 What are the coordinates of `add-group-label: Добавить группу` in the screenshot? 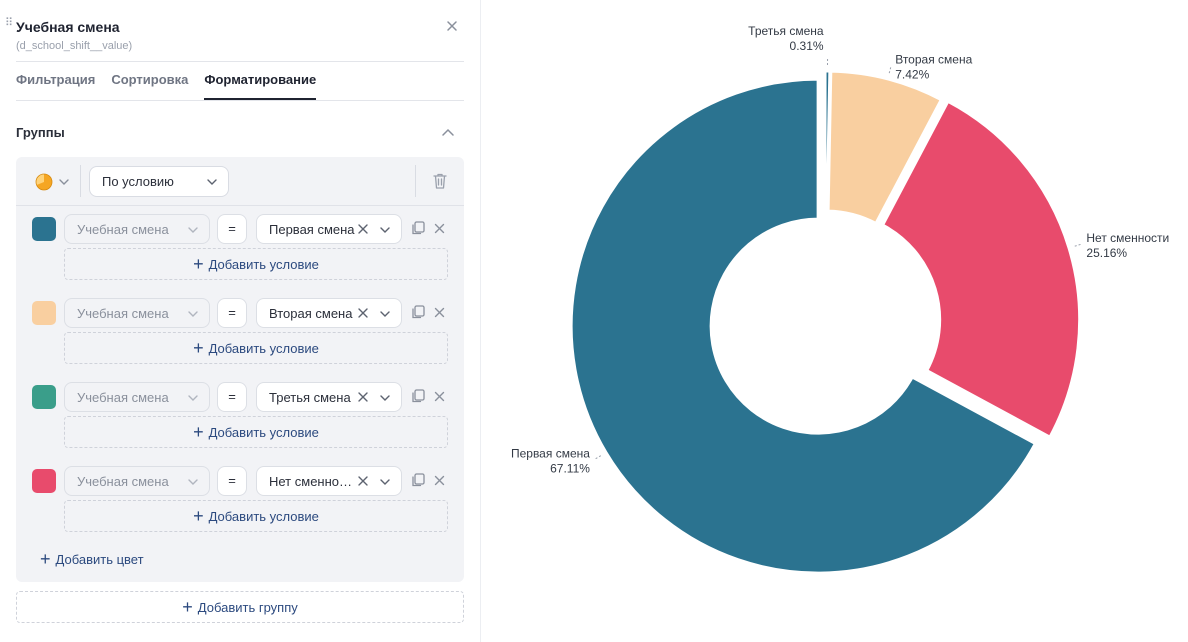 It's located at (247, 607).